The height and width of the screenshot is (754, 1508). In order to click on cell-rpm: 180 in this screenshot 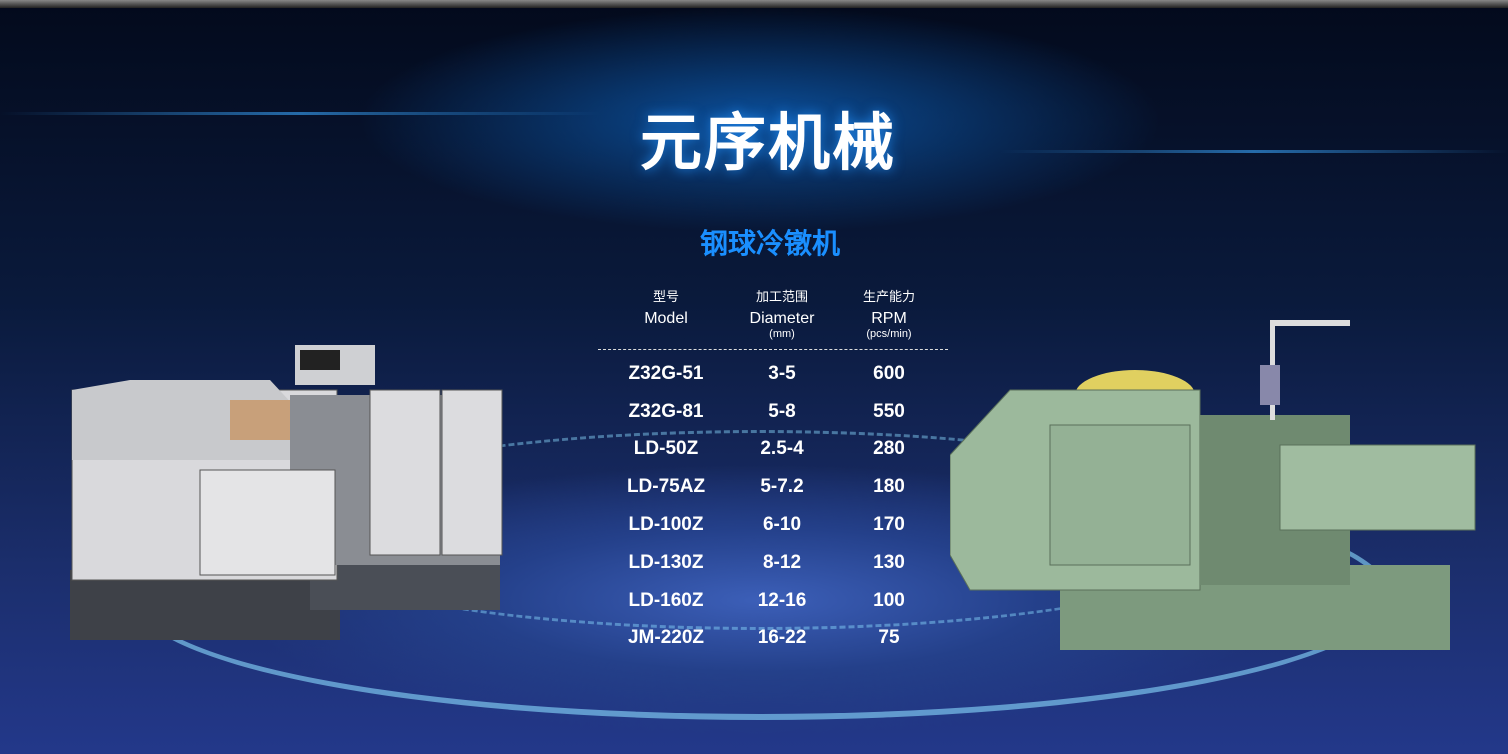, I will do `click(889, 487)`.